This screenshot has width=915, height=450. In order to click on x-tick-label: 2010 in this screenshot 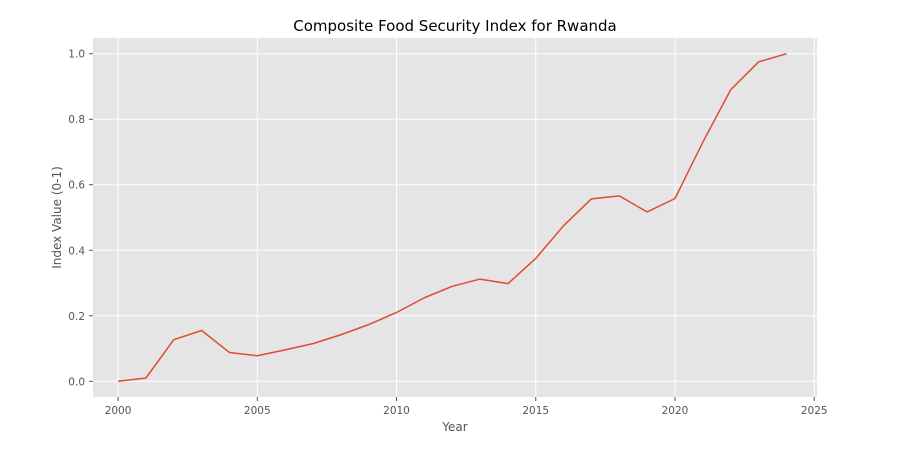, I will do `click(396, 411)`.